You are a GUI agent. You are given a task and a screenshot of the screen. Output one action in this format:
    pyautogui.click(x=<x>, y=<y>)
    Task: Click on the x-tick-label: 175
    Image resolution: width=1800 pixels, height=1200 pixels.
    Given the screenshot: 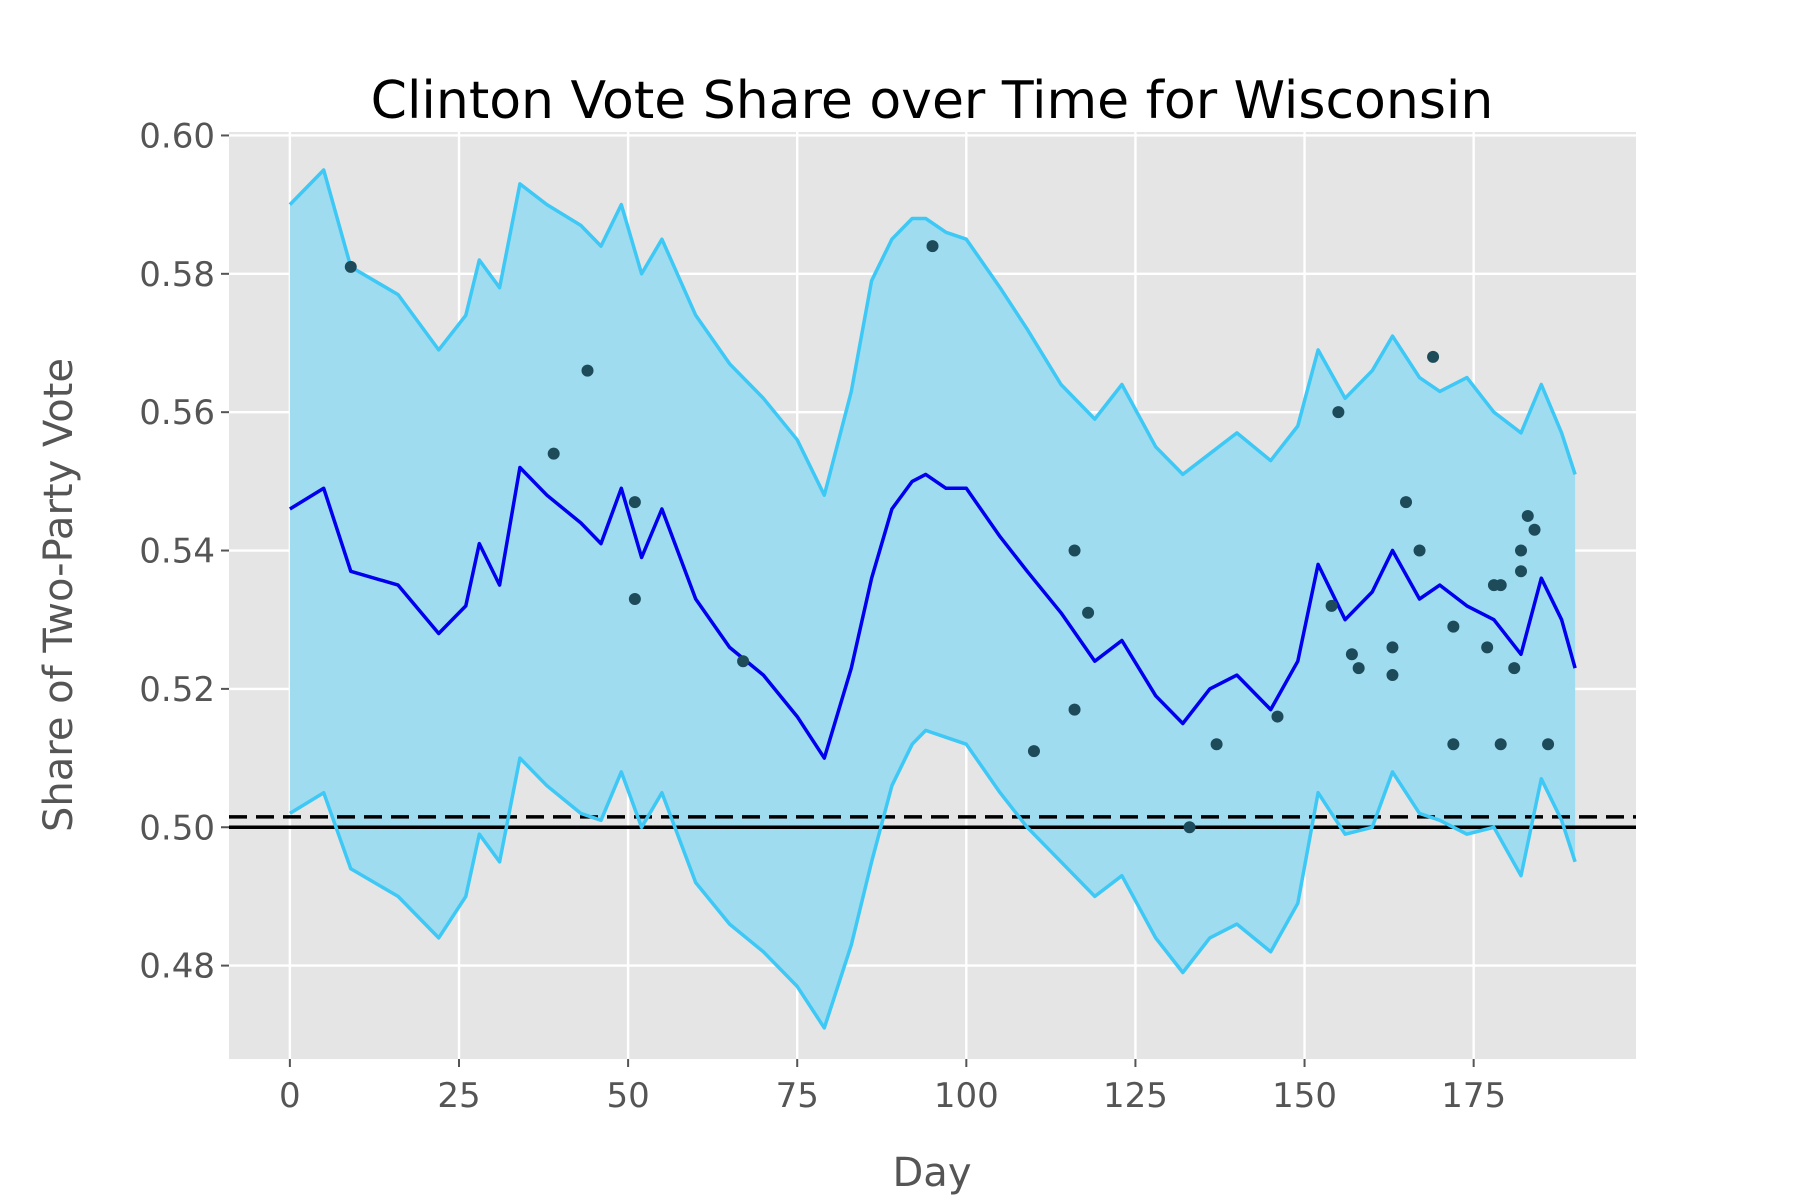 What is the action you would take?
    pyautogui.click(x=1473, y=1096)
    